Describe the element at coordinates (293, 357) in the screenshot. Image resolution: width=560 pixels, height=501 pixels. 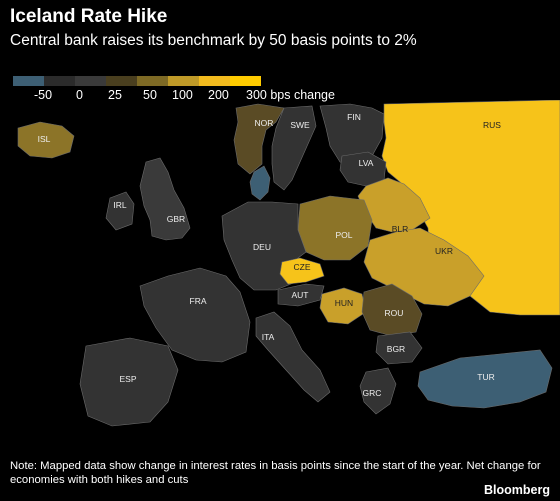
I see `country-ita` at that location.